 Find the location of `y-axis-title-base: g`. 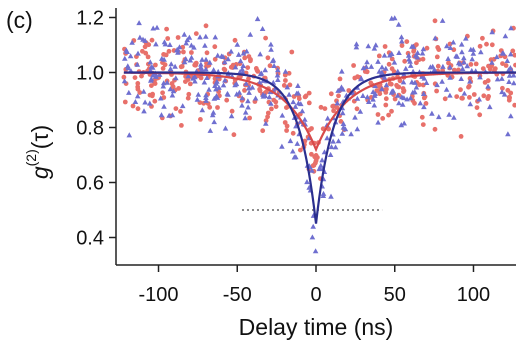

y-axis-title-base: g is located at coordinates (40, 172).